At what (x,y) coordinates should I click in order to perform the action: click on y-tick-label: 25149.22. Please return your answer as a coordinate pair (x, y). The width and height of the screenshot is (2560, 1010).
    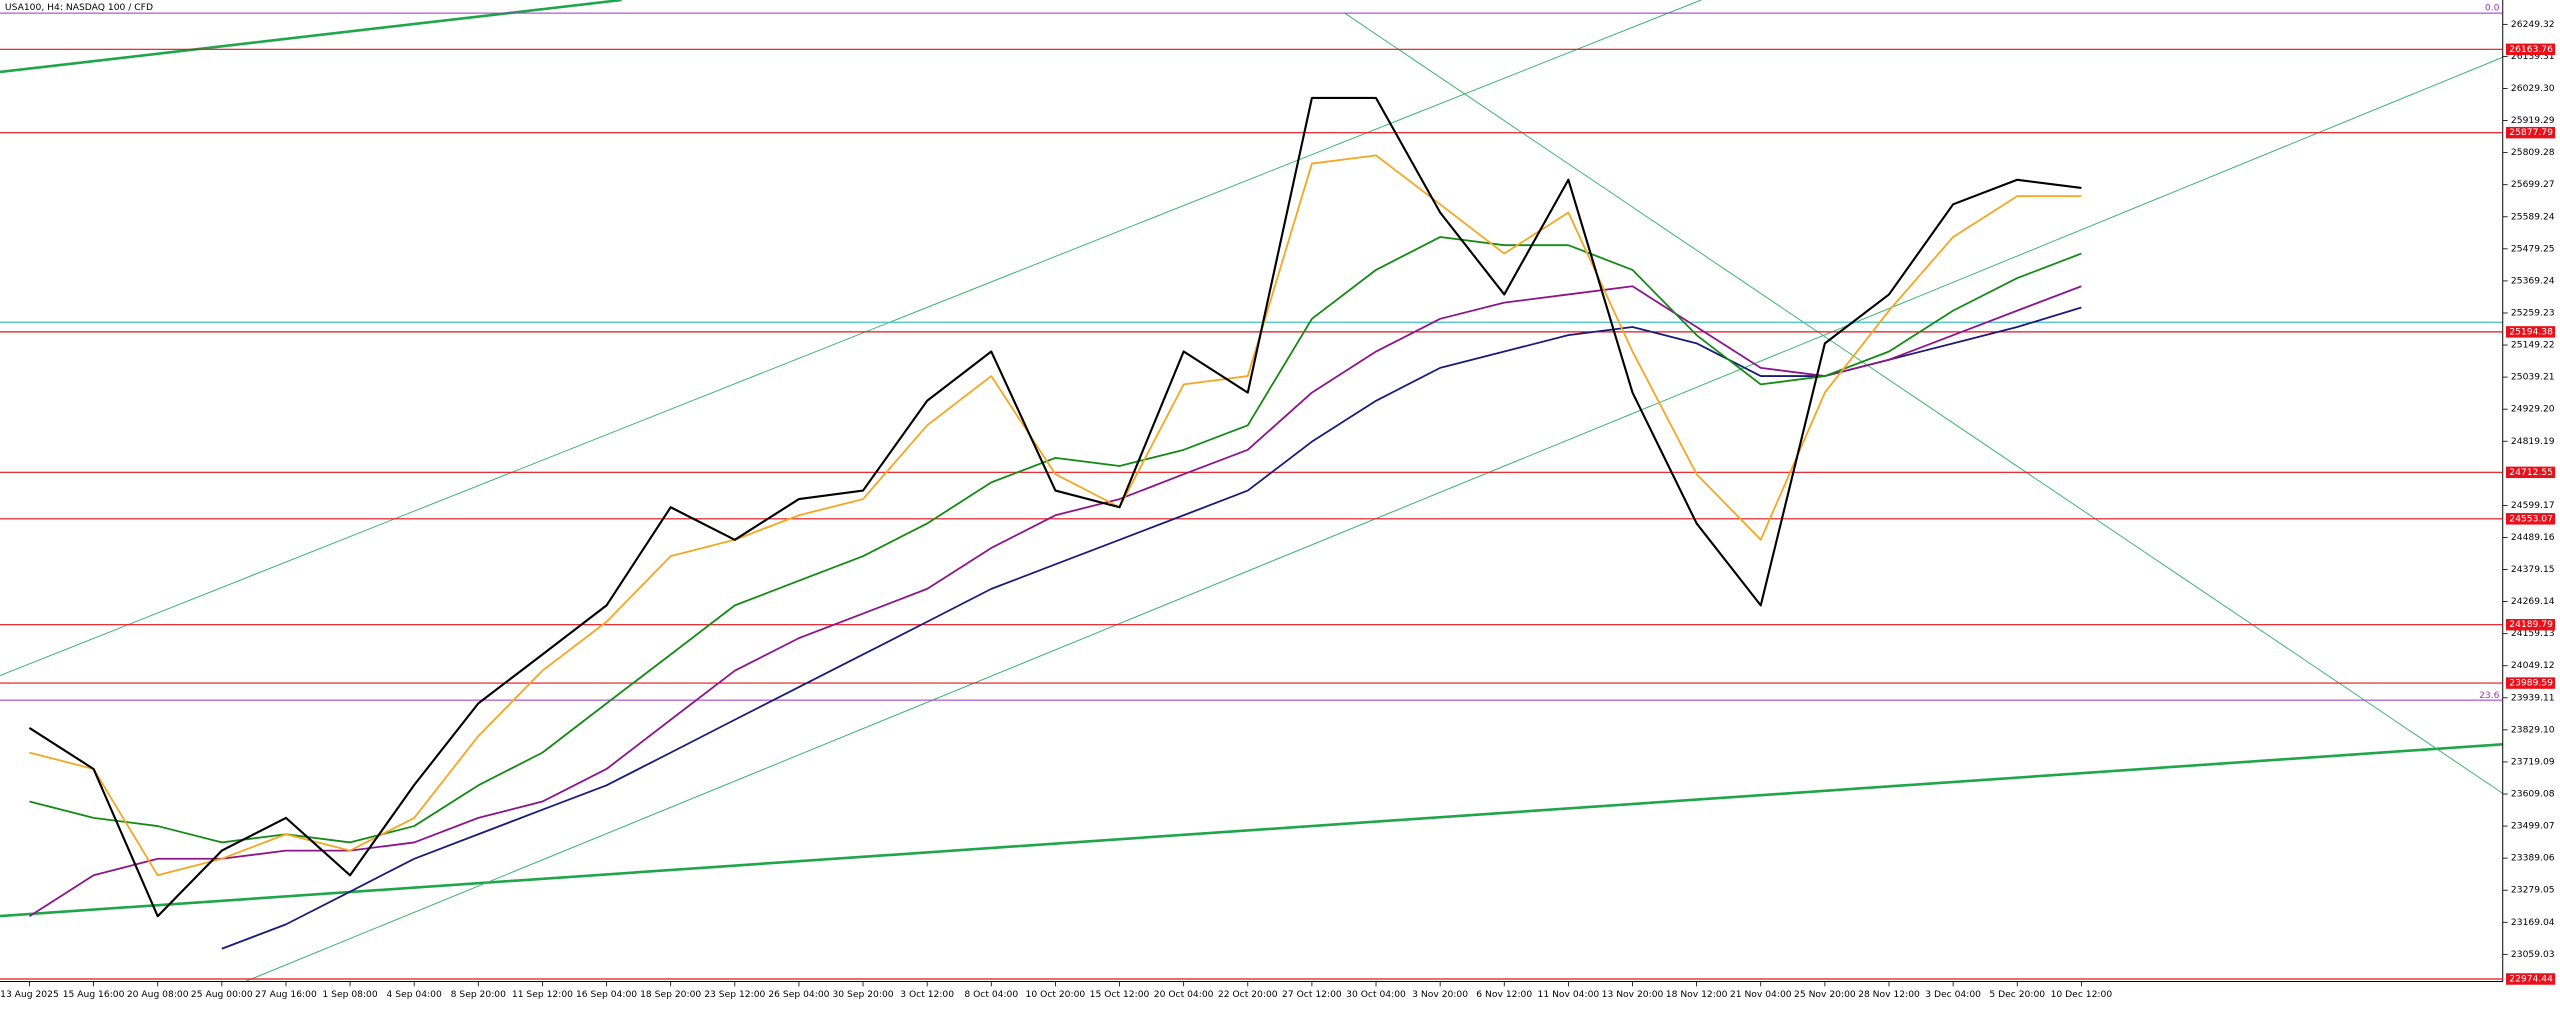
    Looking at the image, I should click on (2533, 345).